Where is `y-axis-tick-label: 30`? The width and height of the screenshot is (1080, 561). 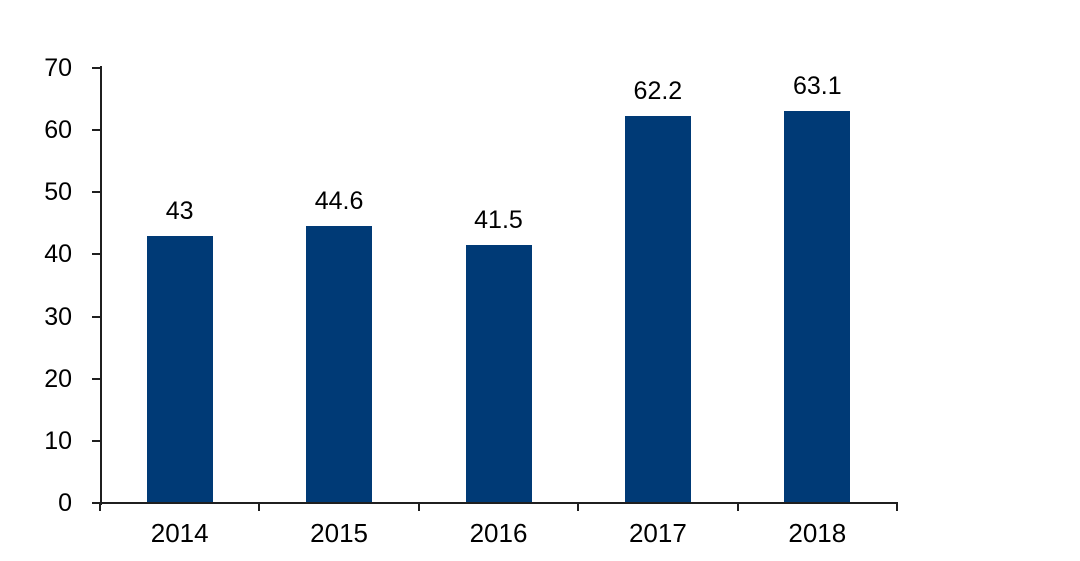 y-axis-tick-label: 30 is located at coordinates (58, 316).